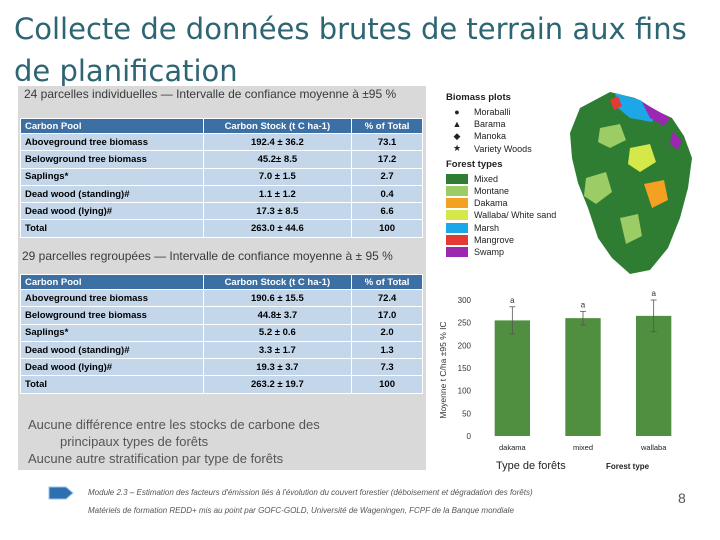 The image size is (720, 540). What do you see at coordinates (112, 315) in the screenshot?
I see `pool-cell: Belowground tree biomass` at bounding box center [112, 315].